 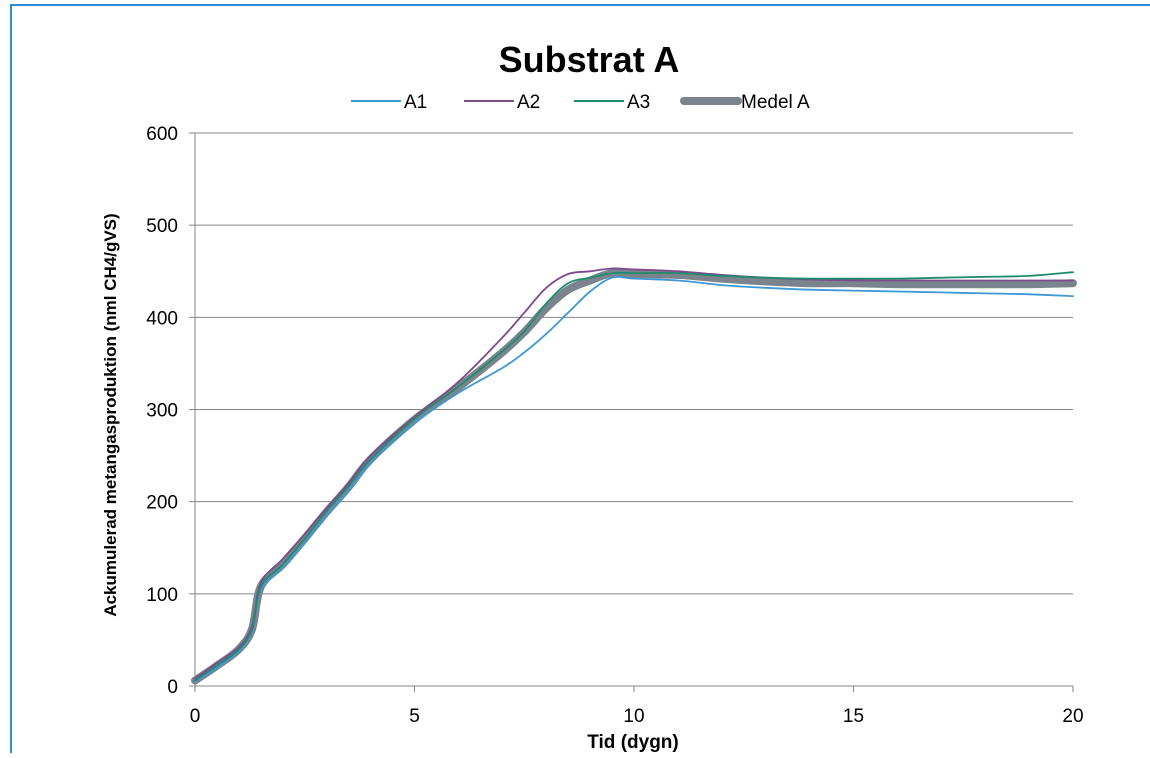 I want to click on legend-item: A1, so click(x=389, y=102).